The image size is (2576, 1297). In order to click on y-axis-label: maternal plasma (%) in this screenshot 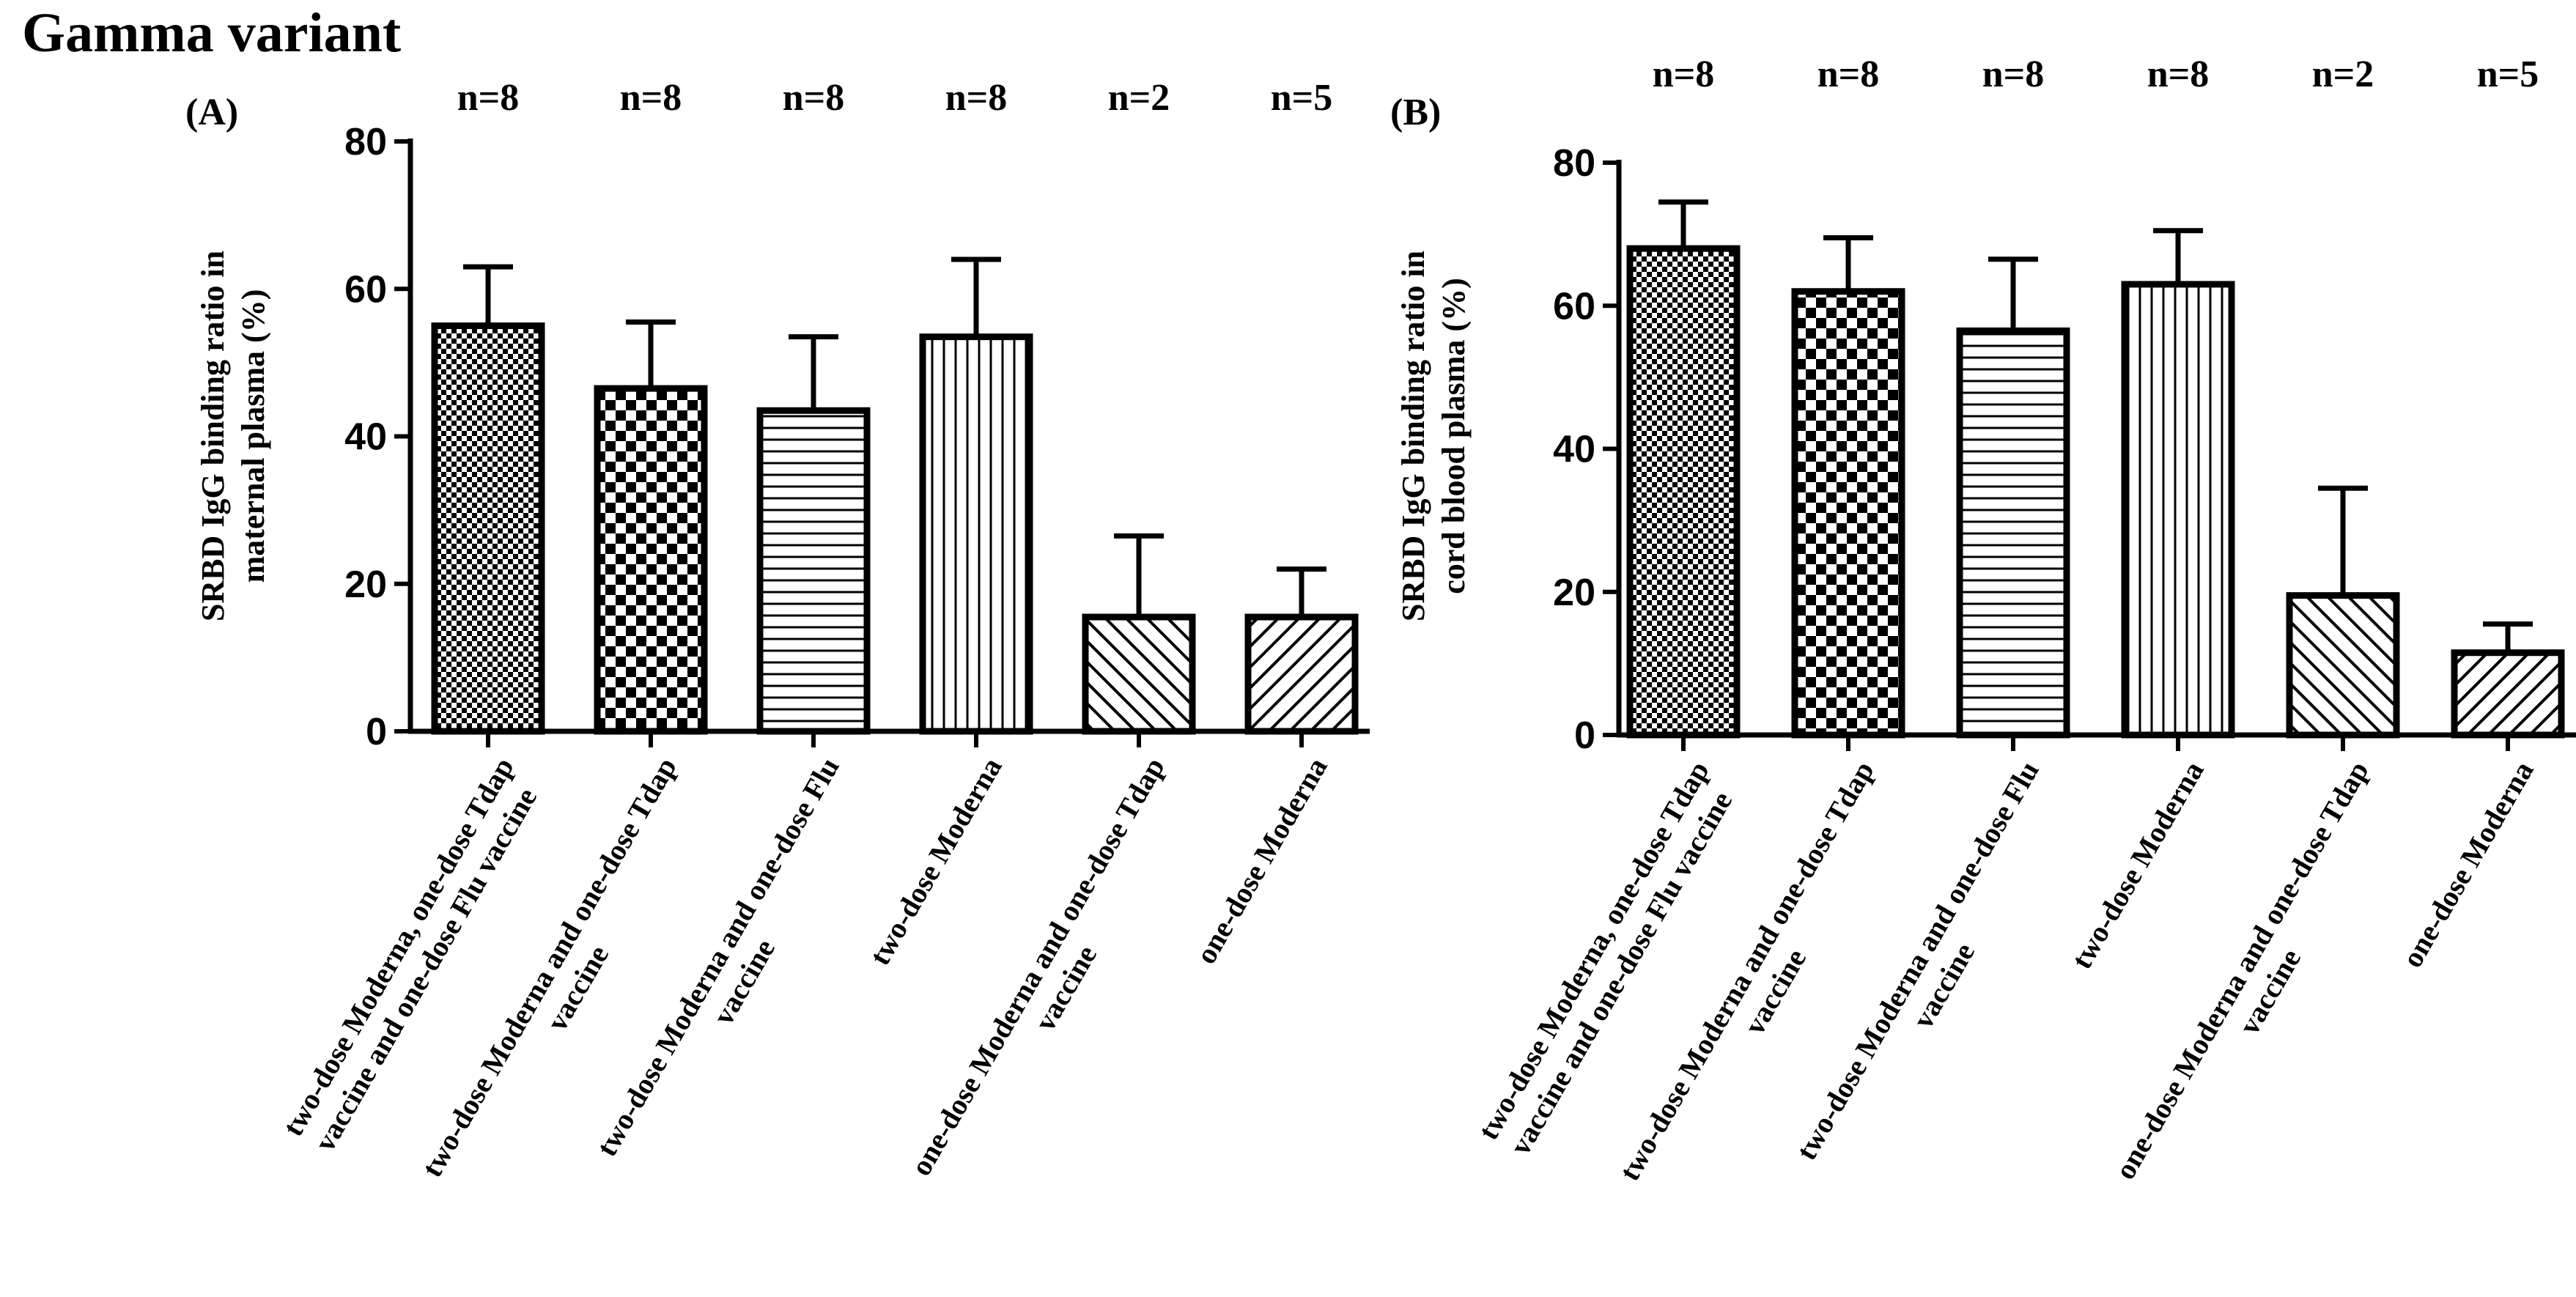, I will do `click(253, 436)`.